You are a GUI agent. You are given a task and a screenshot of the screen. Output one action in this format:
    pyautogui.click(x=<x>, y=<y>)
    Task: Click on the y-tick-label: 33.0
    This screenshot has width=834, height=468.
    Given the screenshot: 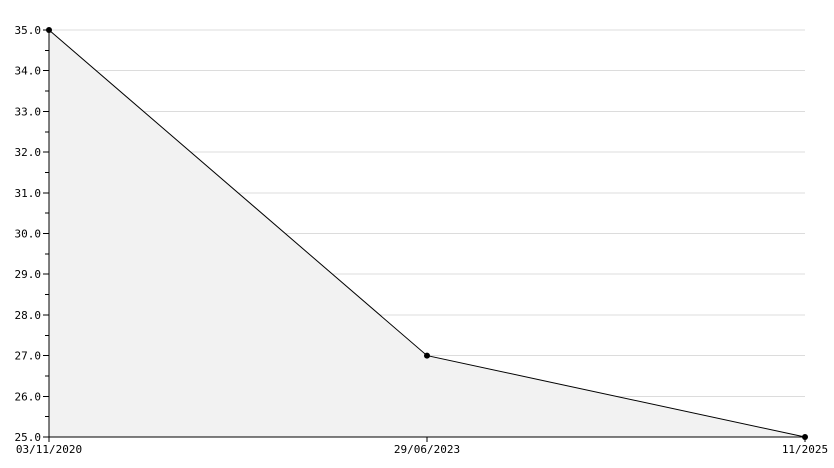 What is the action you would take?
    pyautogui.click(x=28, y=111)
    